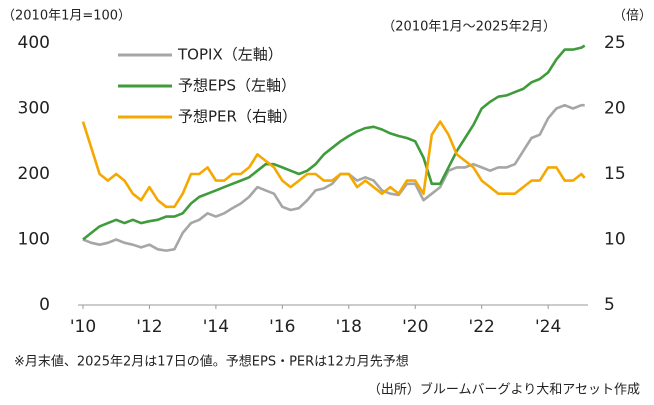 This screenshot has width=654, height=405. Describe the element at coordinates (34, 174) in the screenshot. I see `y-tick-label: 200` at that location.